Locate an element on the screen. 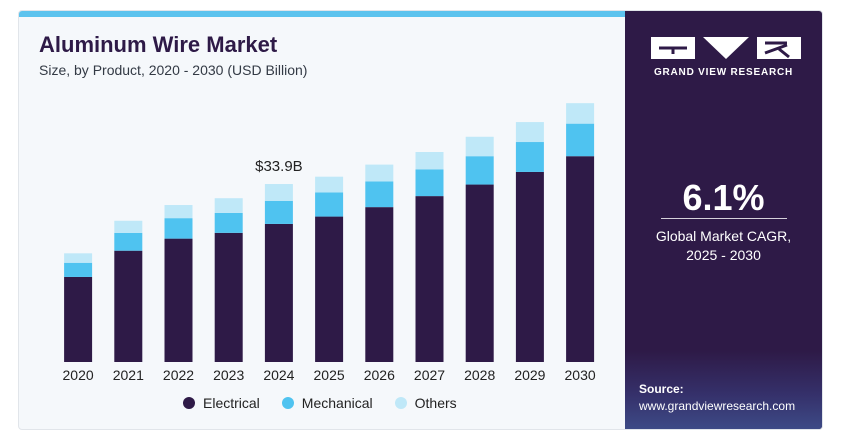 This screenshot has width=841, height=439. x-tick-label-2028: 2028 is located at coordinates (479, 375).